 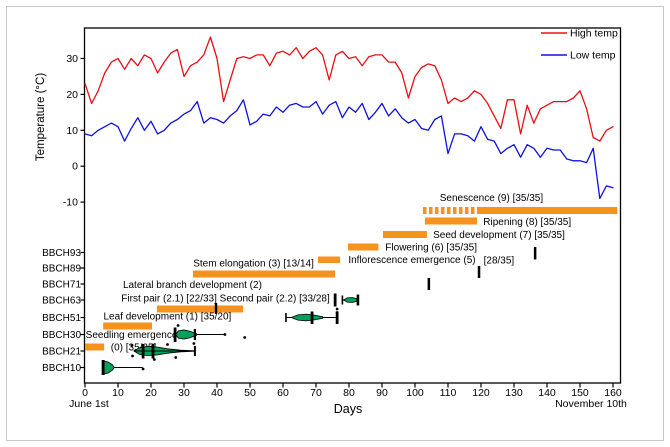 I want to click on stage-label-leaf-development: Leaf development (1) [35/20], so click(x=167, y=317).